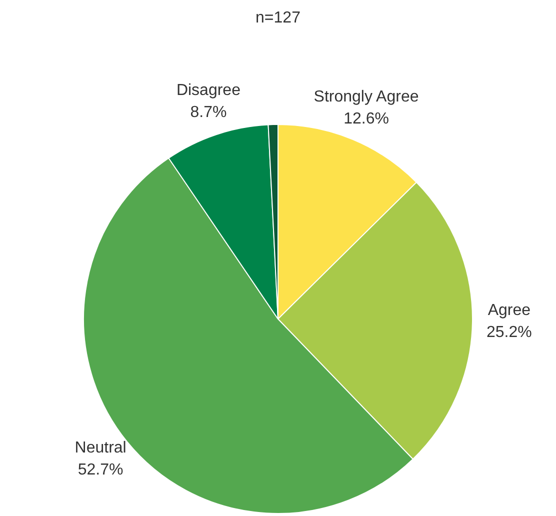 The height and width of the screenshot is (516, 556). What do you see at coordinates (509, 311) in the screenshot?
I see `slice-label: Agree` at bounding box center [509, 311].